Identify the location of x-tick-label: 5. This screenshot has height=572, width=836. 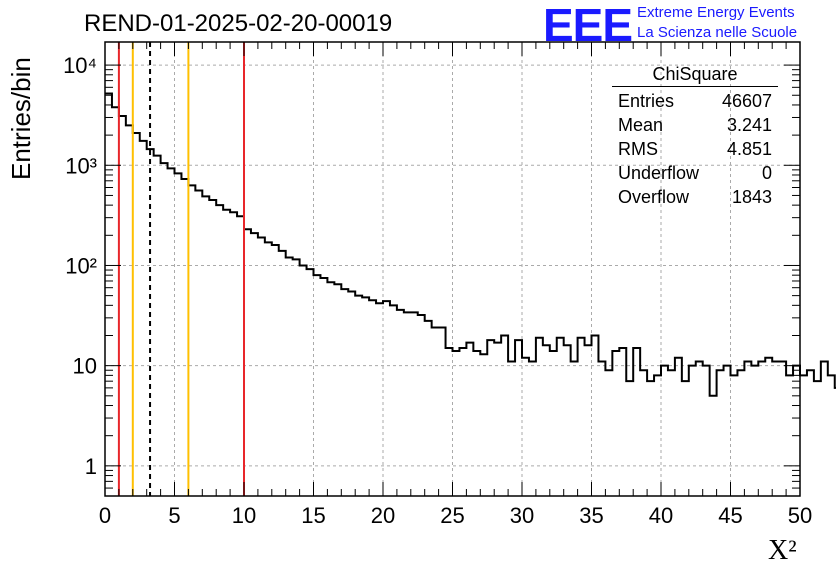
(174, 515).